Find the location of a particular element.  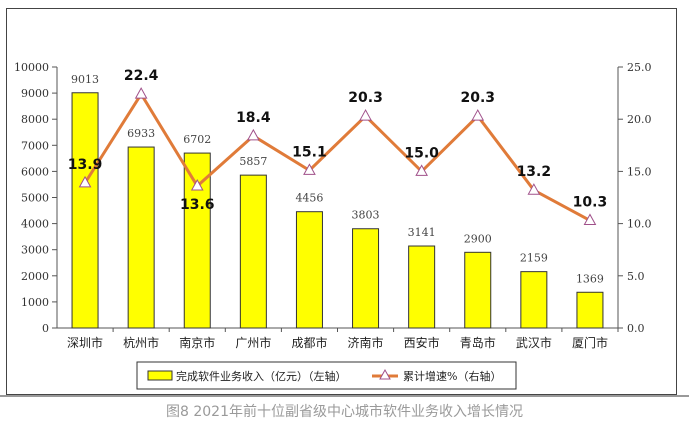

legend-bar-swatch is located at coordinates (160, 375).